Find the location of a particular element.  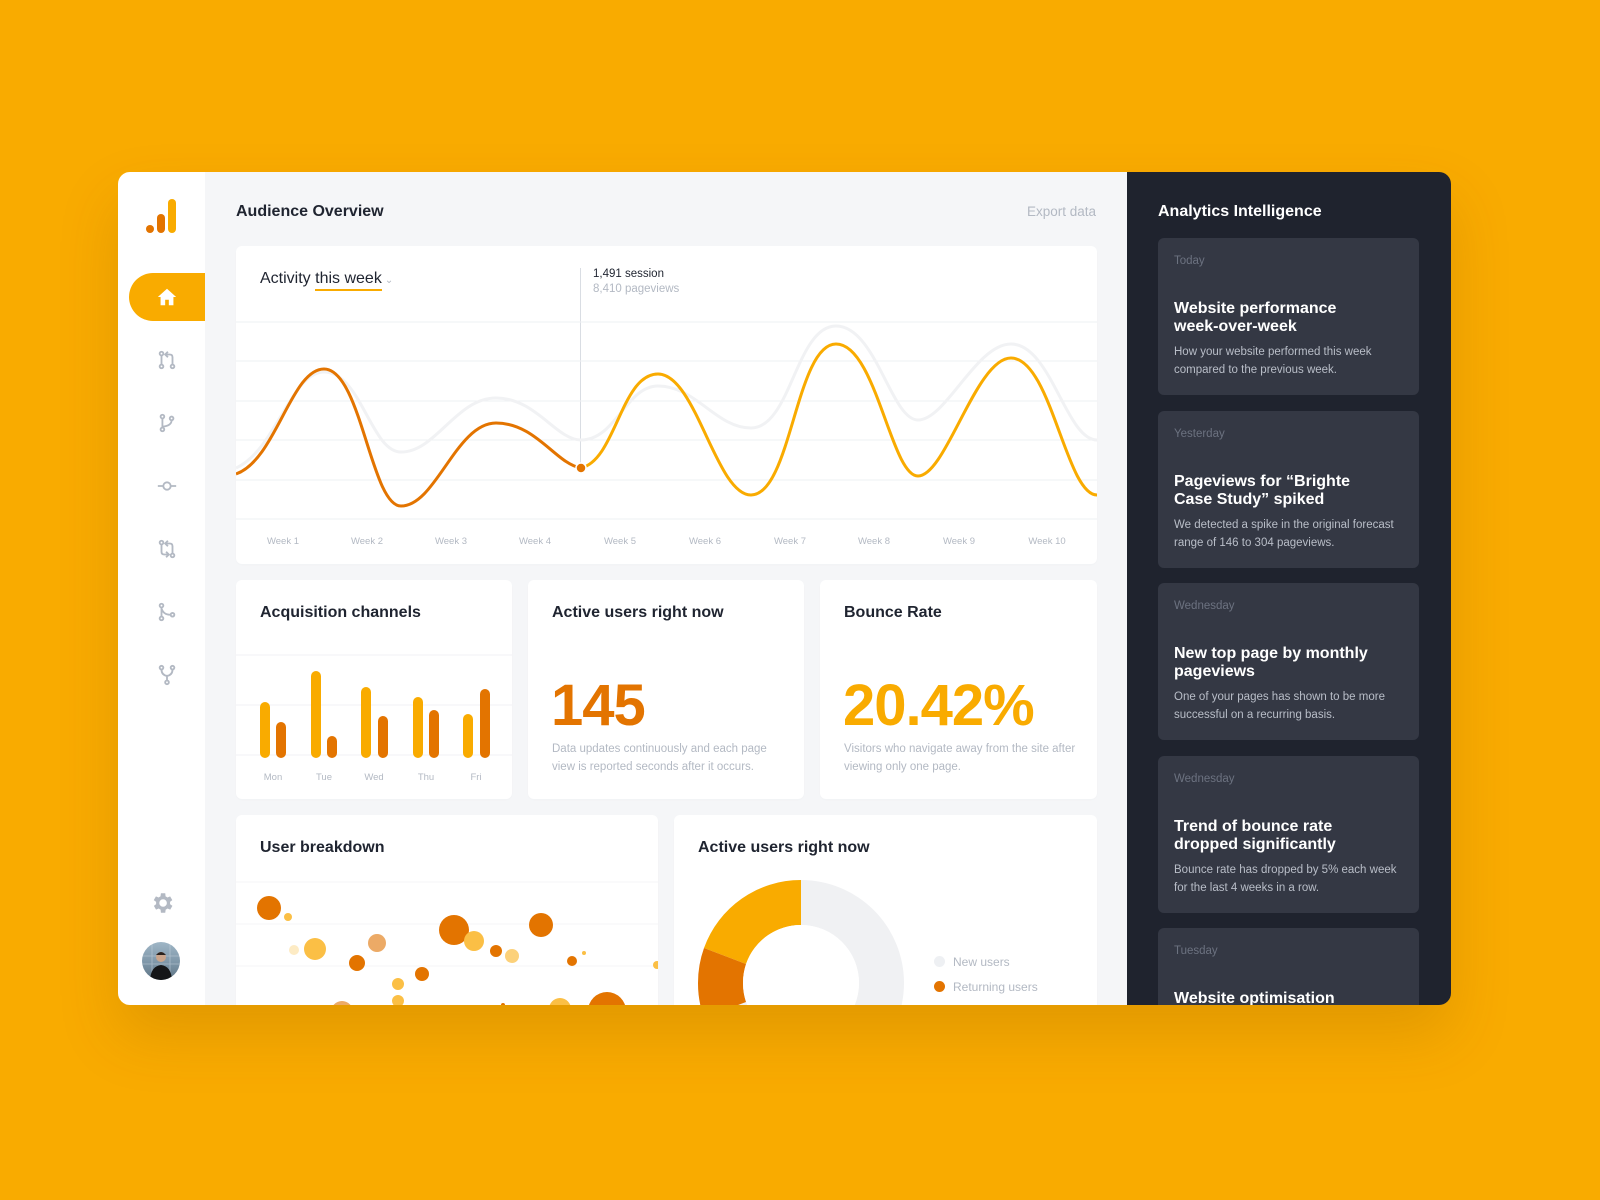

active-users-donut-title: Active users right now is located at coordinates (784, 847).